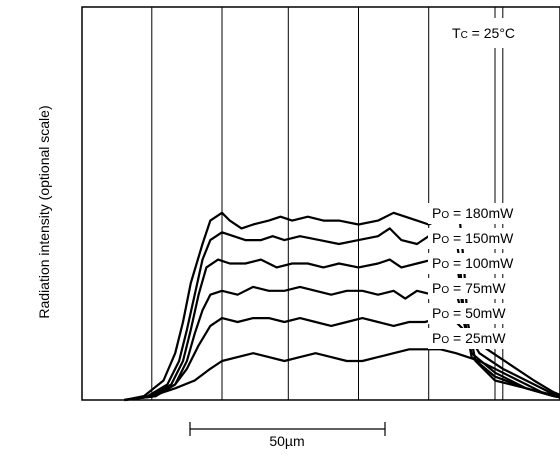  I want to click on condition-subscript: C, so click(464, 35).